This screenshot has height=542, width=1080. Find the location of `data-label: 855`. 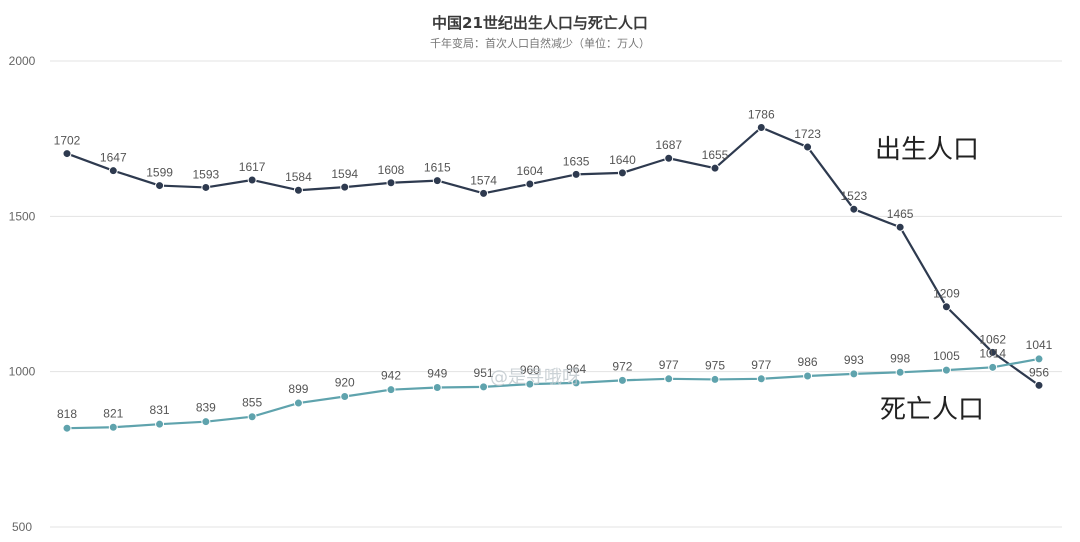

data-label: 855 is located at coordinates (252, 403).